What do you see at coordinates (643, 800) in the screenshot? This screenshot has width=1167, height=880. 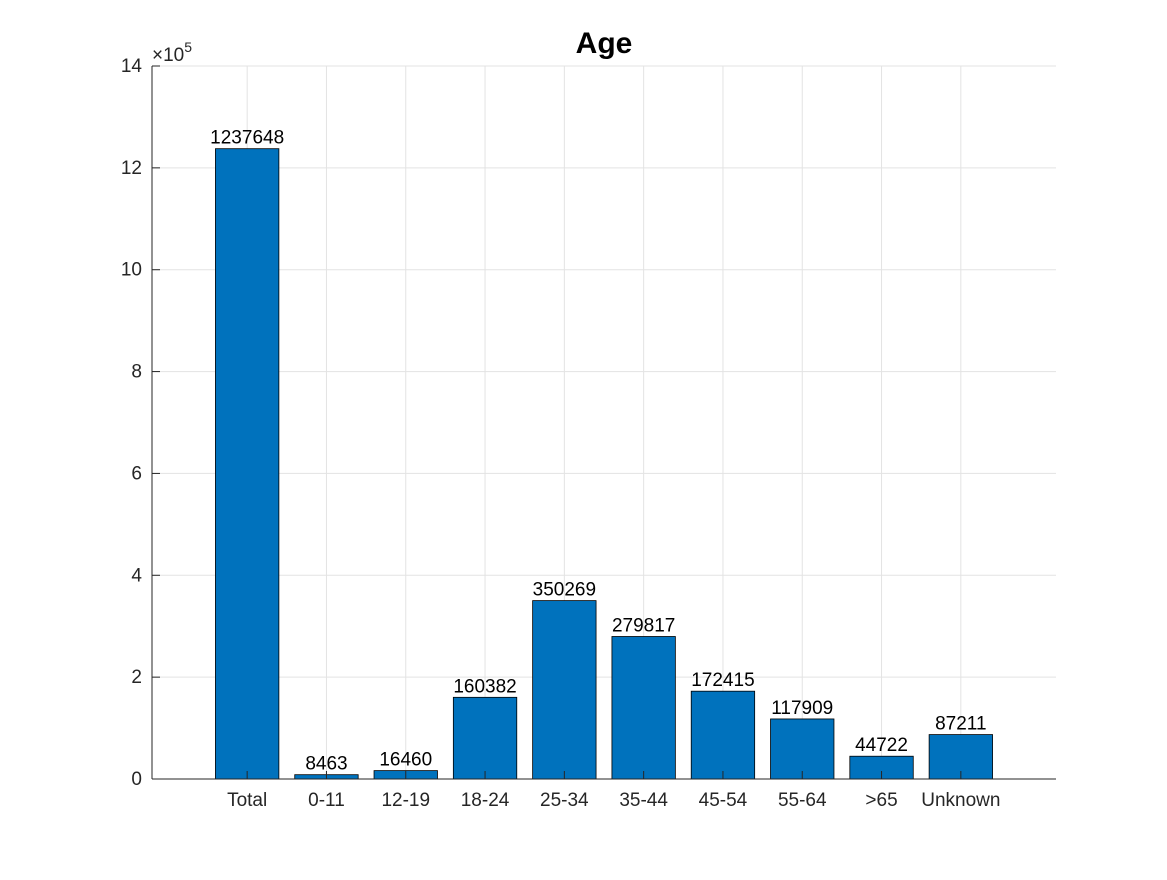 I see `x-tick-label: 35-44` at bounding box center [643, 800].